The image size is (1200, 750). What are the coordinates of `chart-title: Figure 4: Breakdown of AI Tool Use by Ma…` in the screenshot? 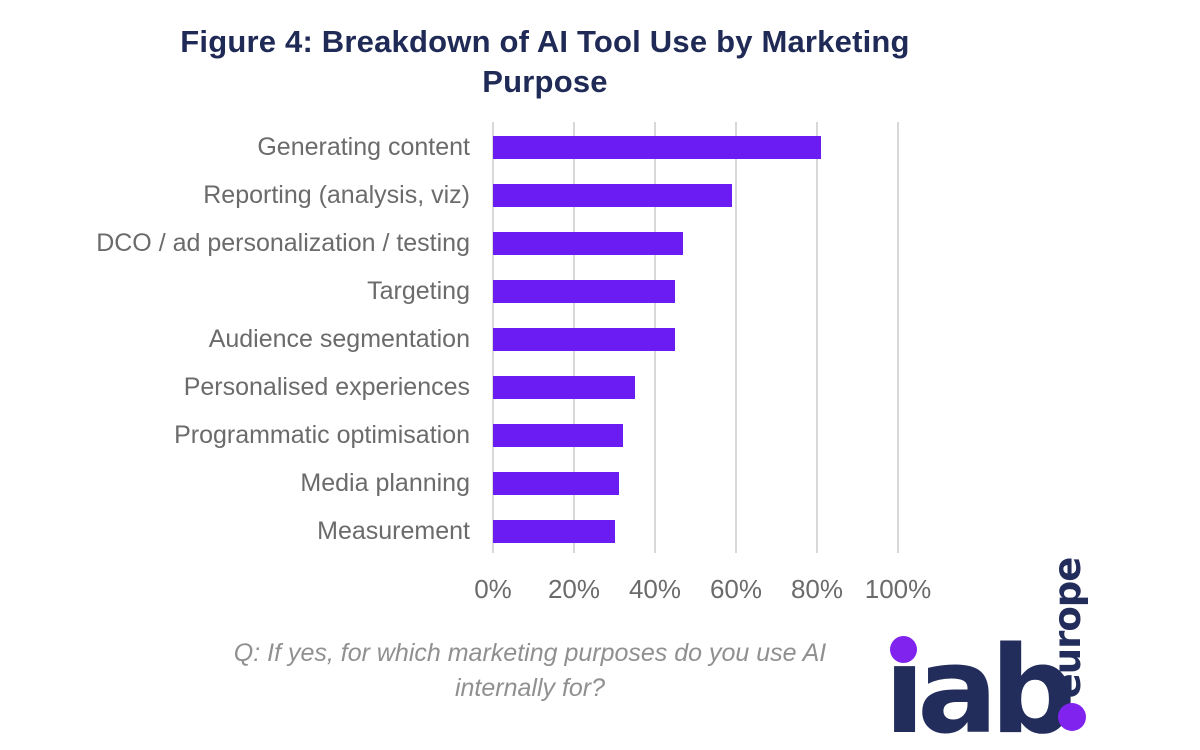 It's located at (545, 62).